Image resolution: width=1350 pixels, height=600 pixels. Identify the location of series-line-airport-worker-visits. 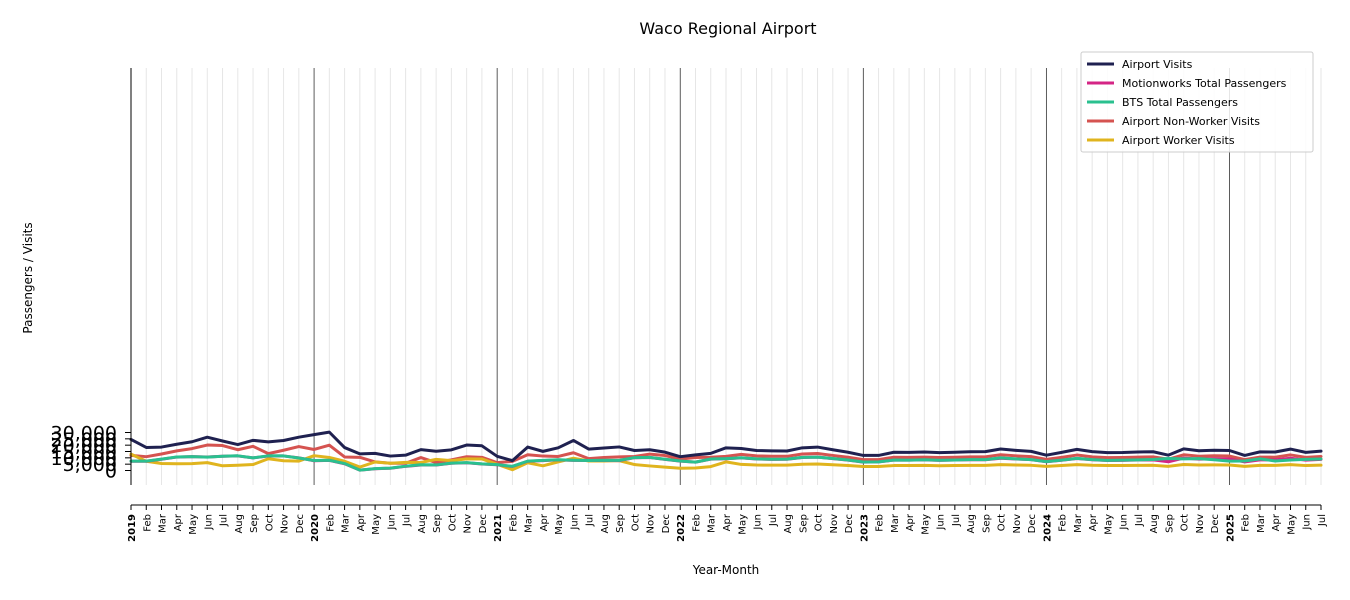
(726, 462).